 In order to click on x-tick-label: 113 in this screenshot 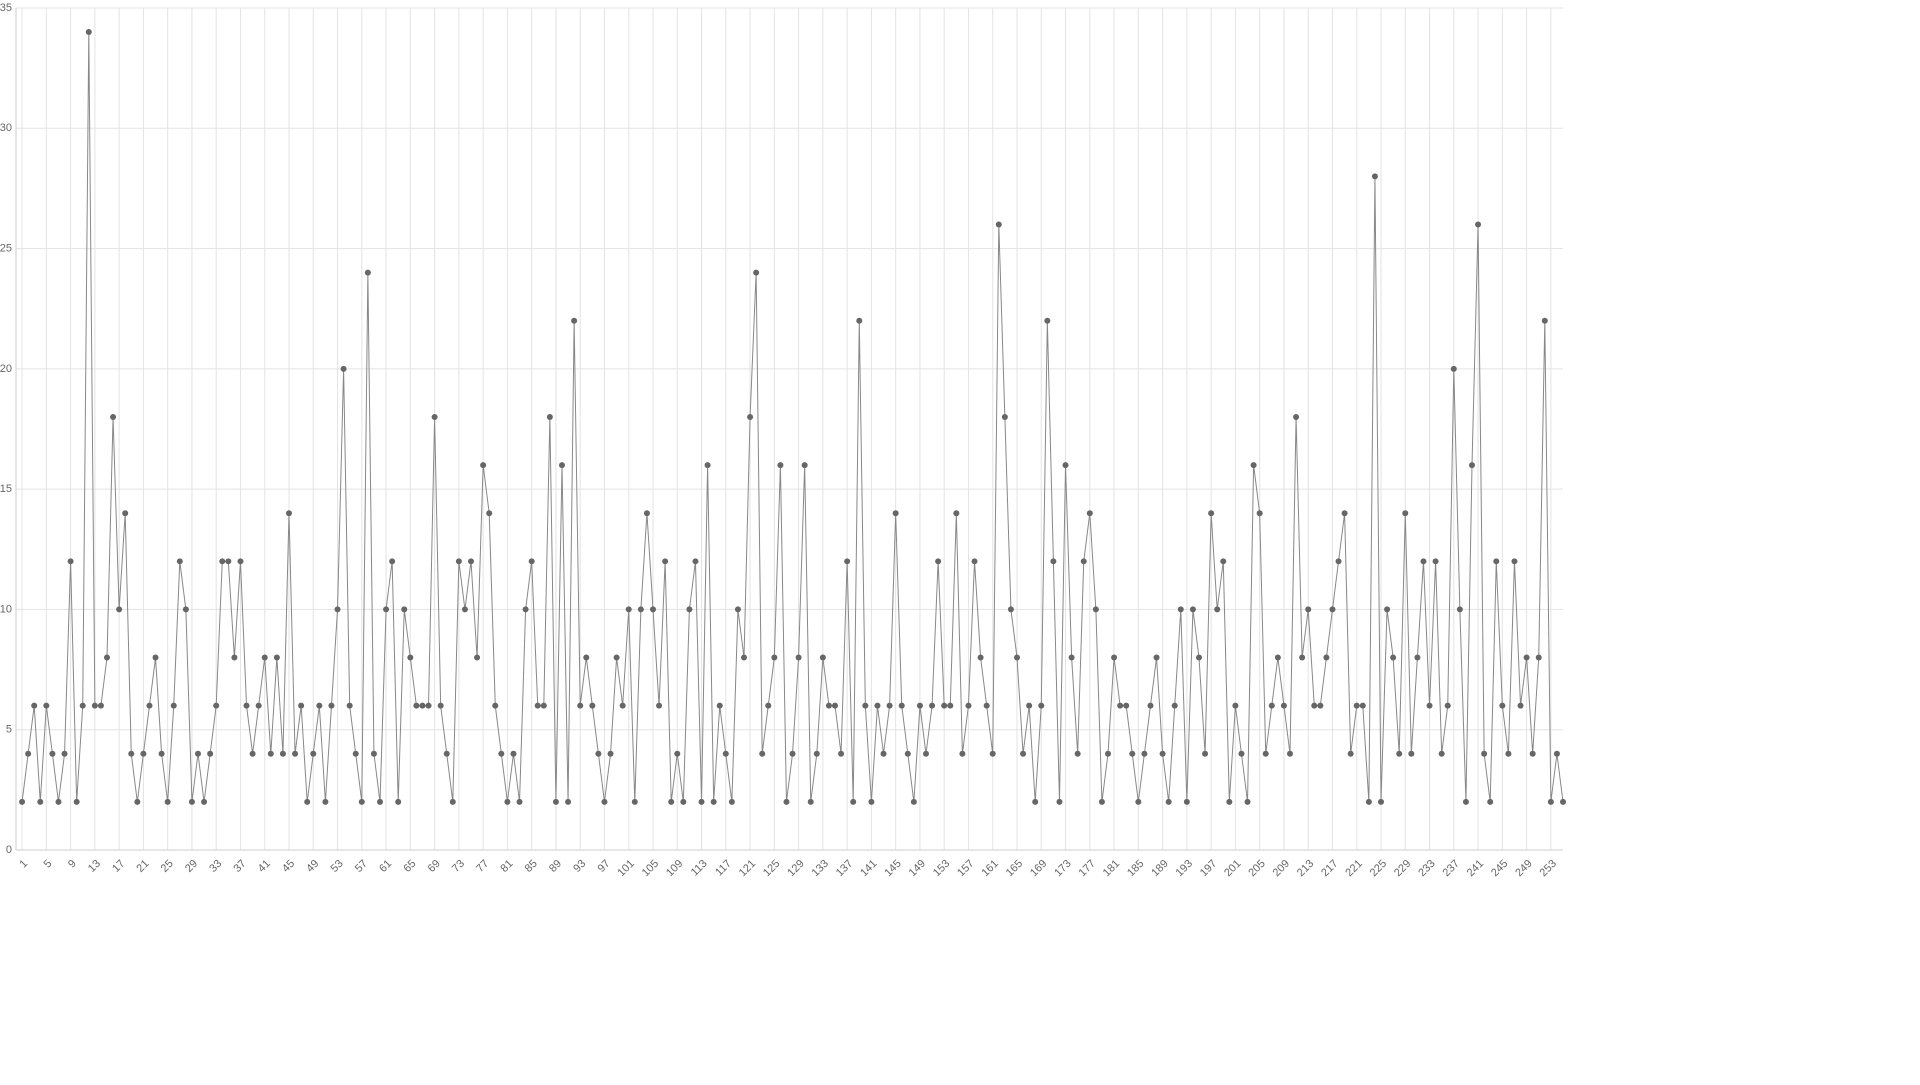, I will do `click(699, 868)`.